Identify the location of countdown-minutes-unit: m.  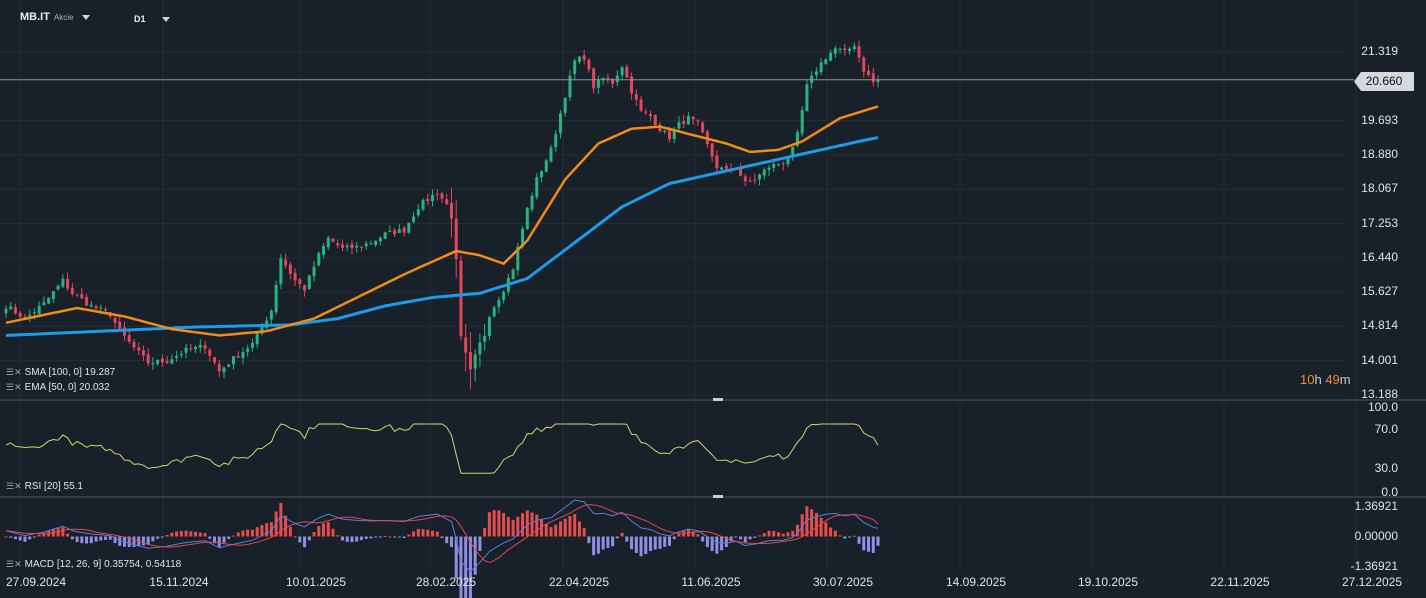
(1345, 379).